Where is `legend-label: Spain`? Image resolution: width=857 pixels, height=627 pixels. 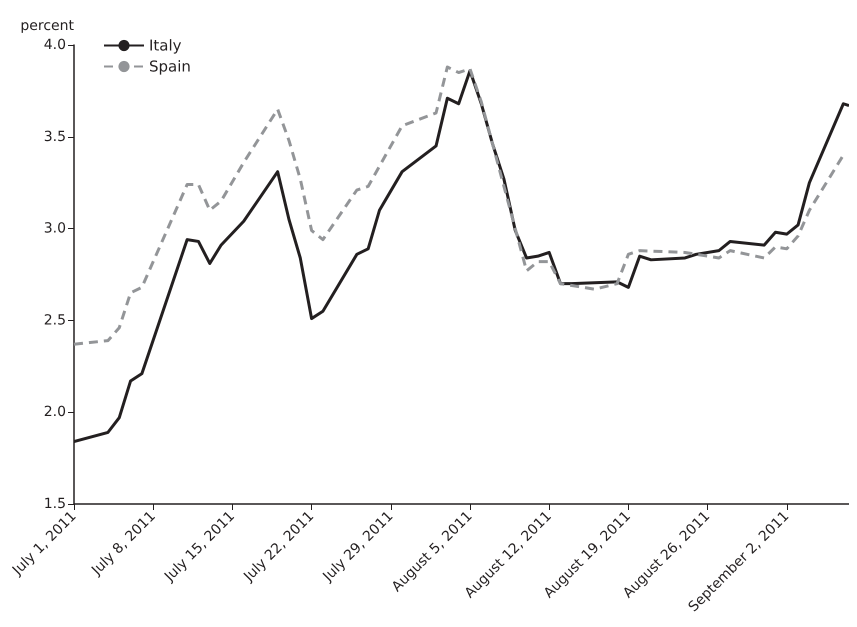
legend-label: Spain is located at coordinates (170, 67).